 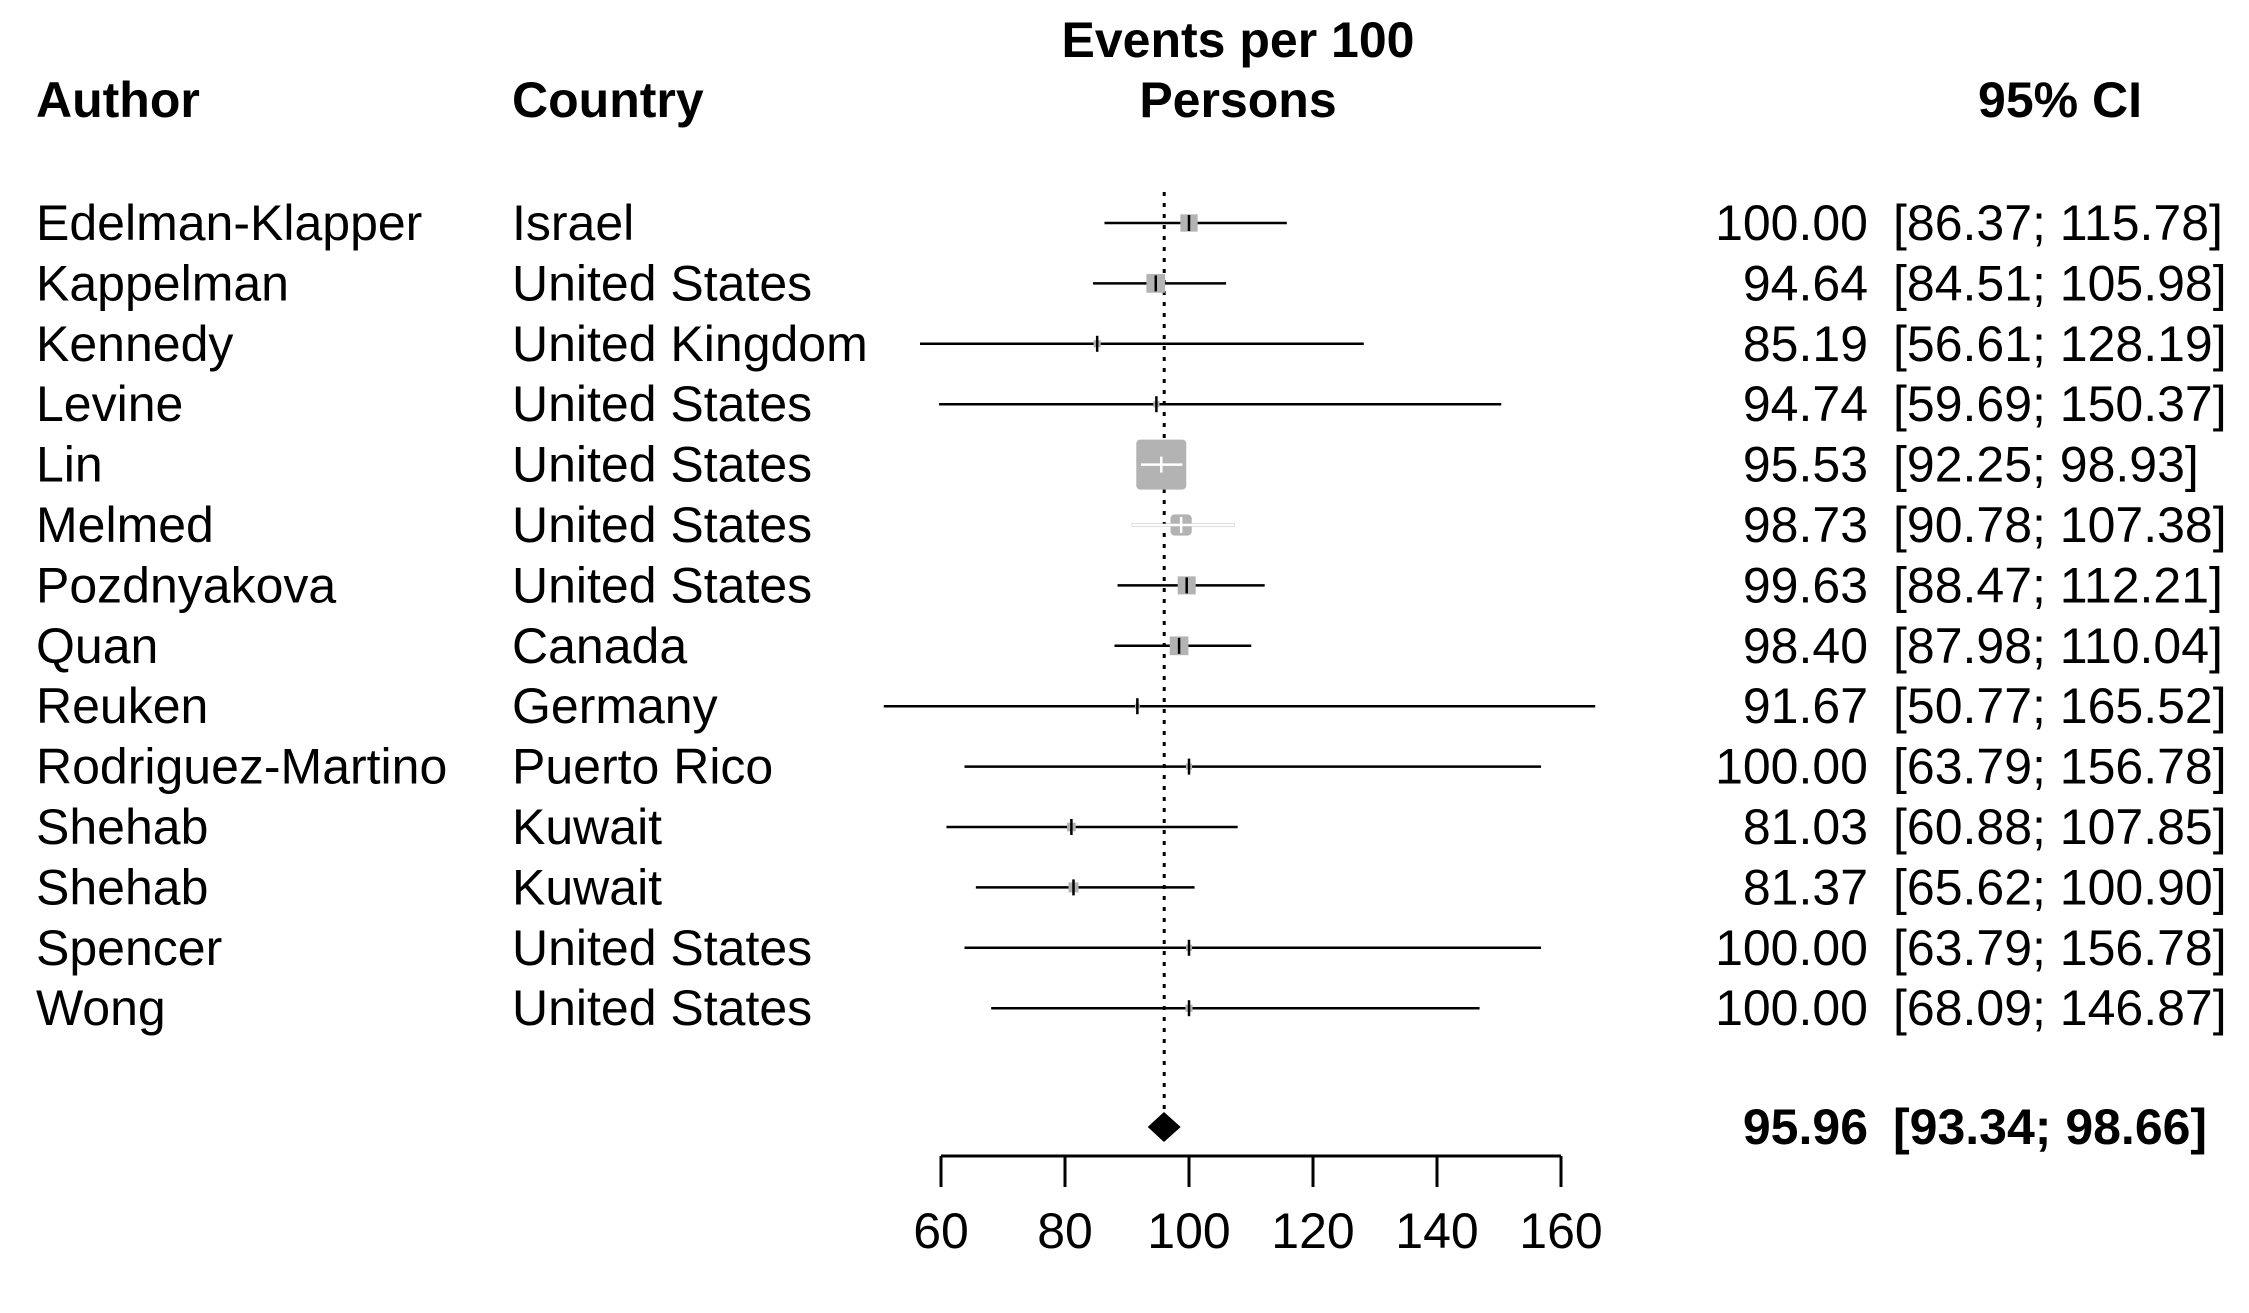 What do you see at coordinates (1188, 1231) in the screenshot?
I see `x-tick-label: 100` at bounding box center [1188, 1231].